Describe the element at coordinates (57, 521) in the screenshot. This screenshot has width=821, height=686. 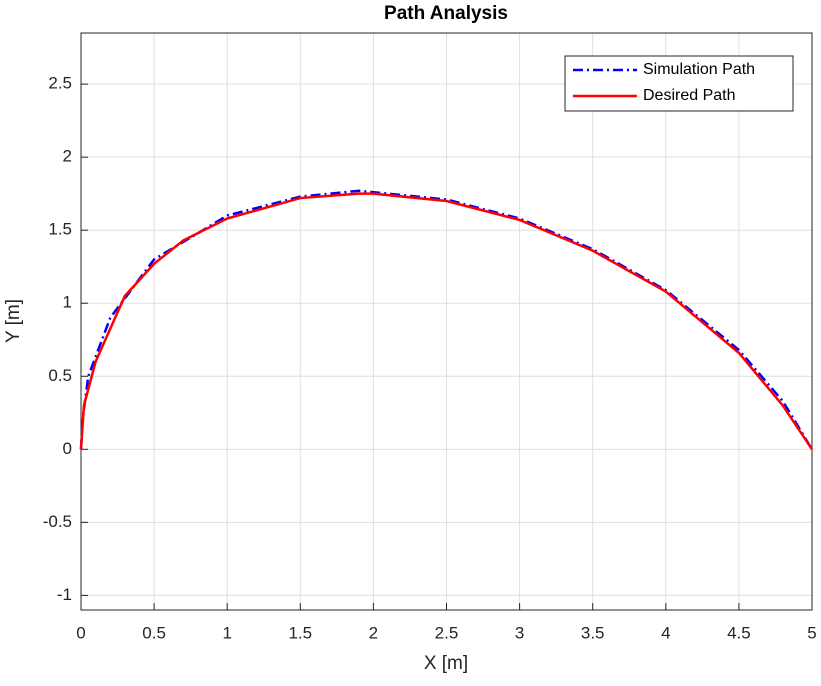
I see `y-tick-label: -0.5` at that location.